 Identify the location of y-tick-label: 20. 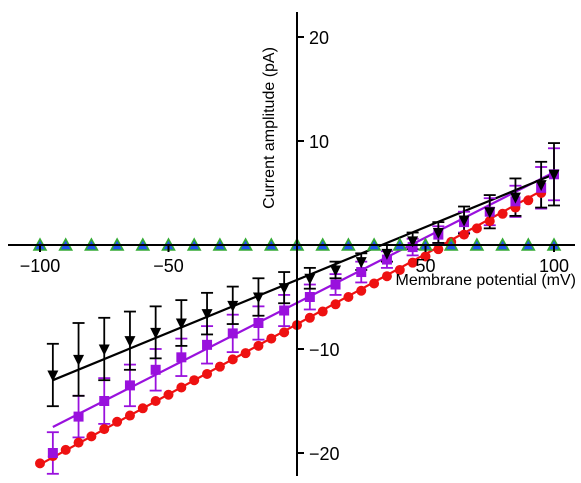
(319, 38).